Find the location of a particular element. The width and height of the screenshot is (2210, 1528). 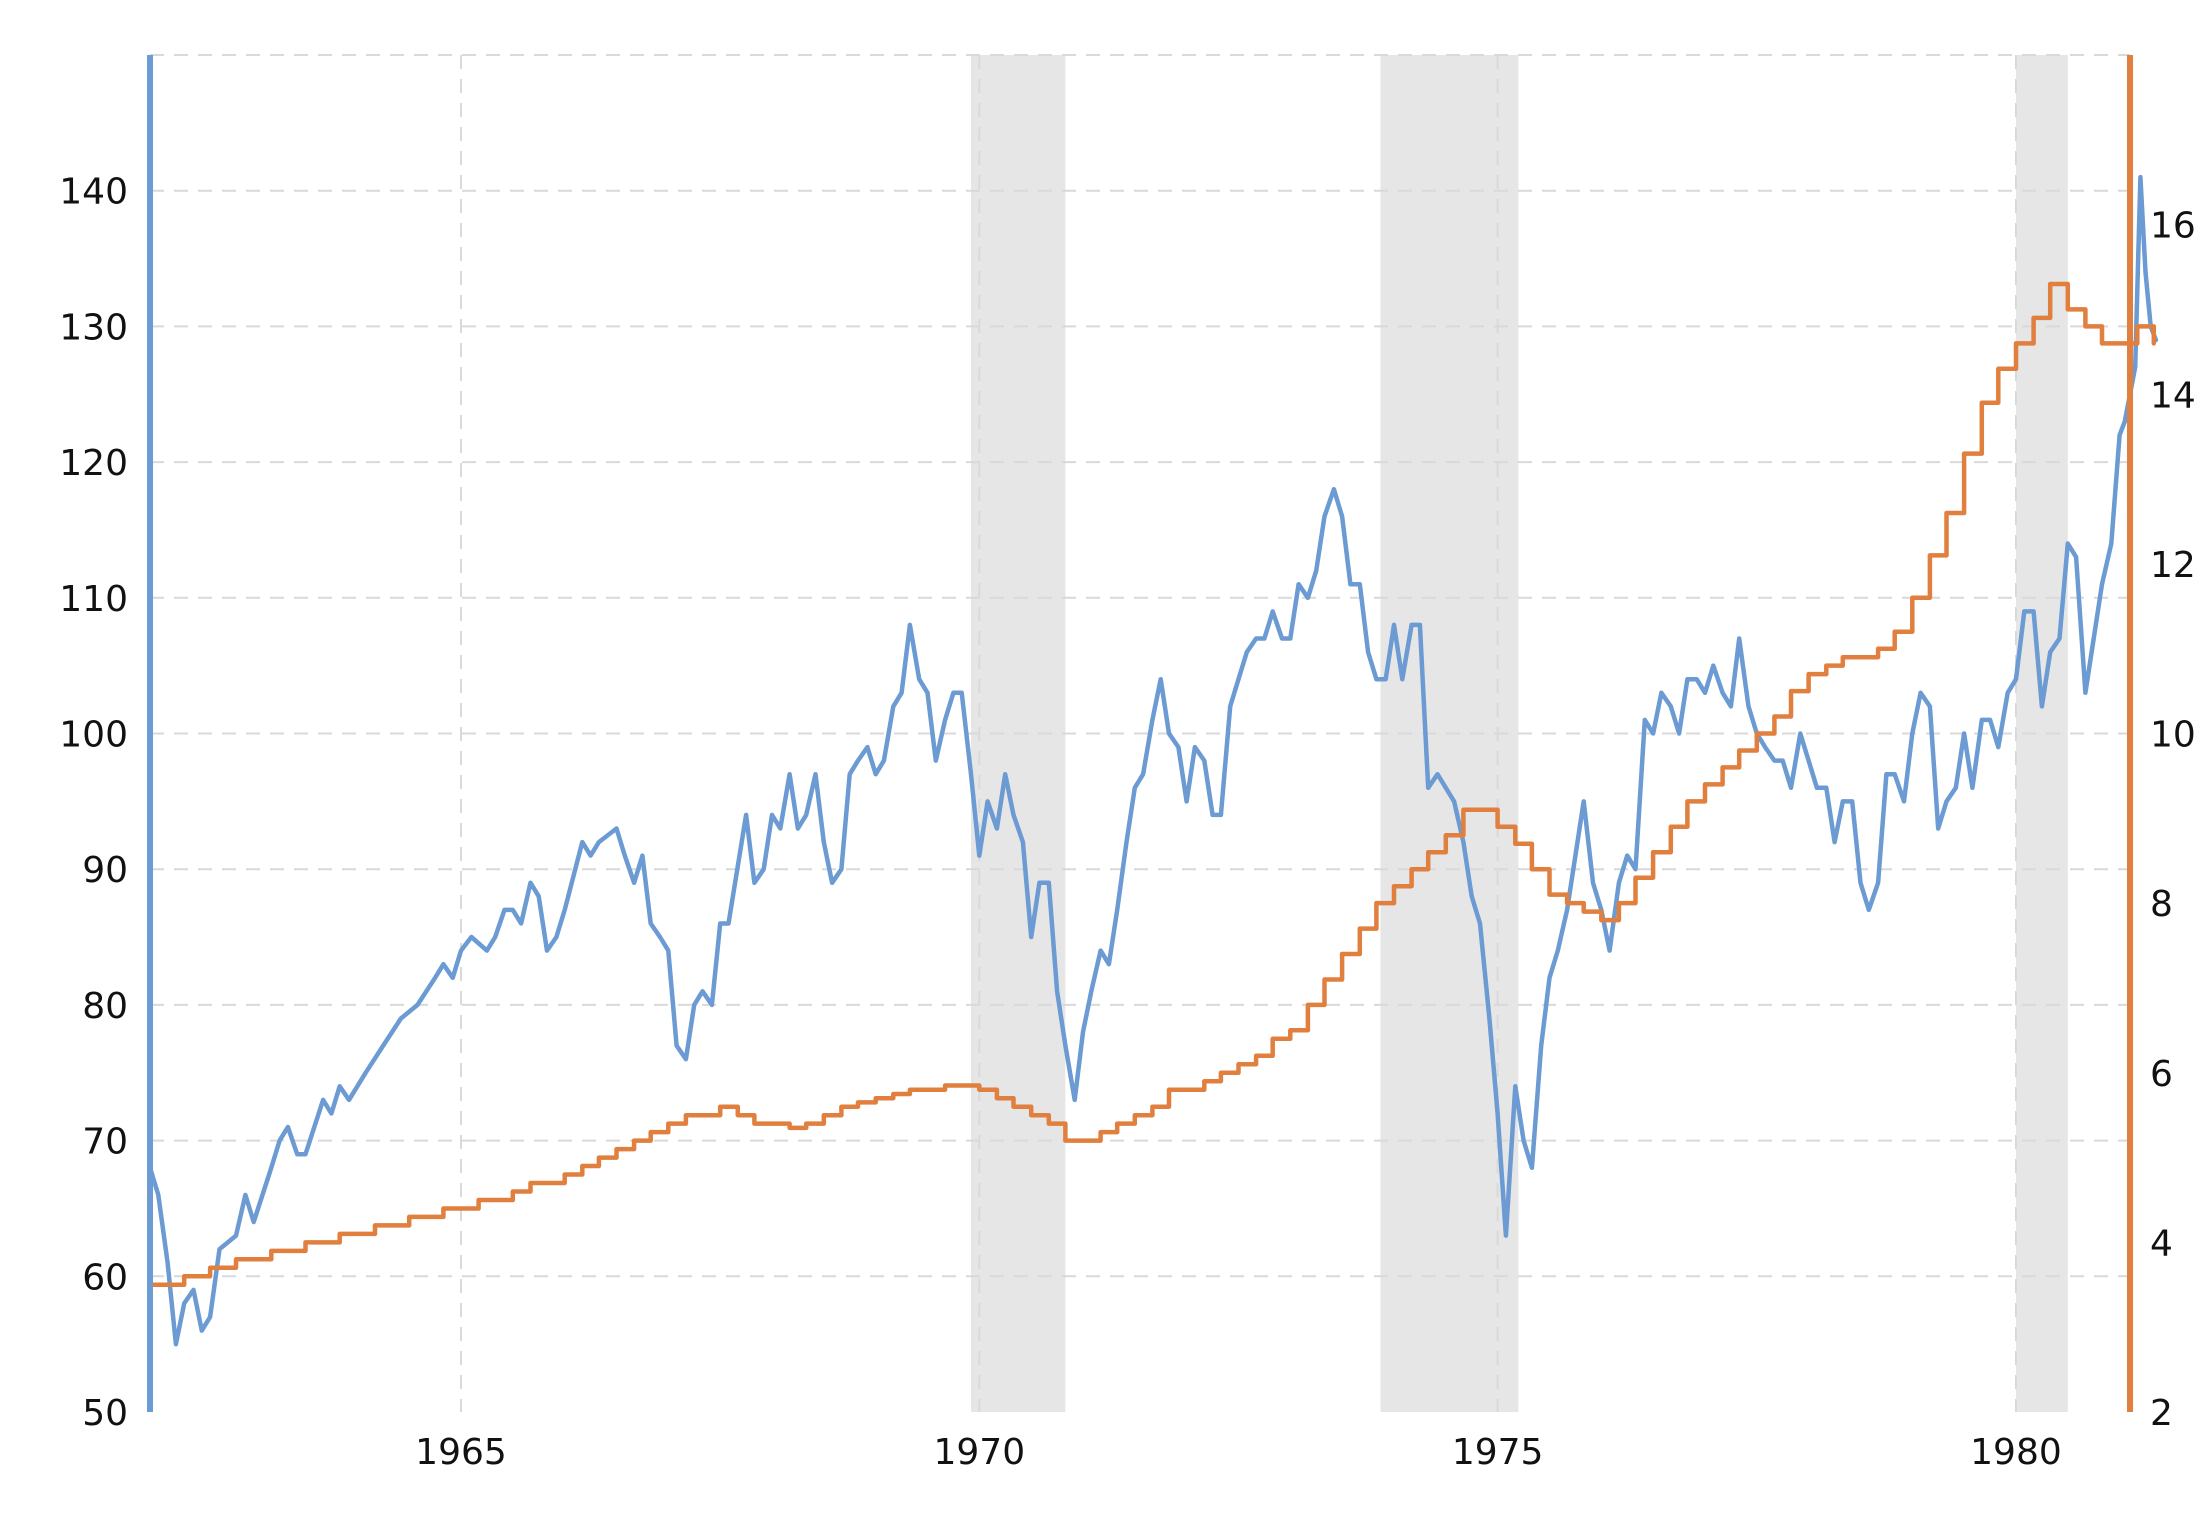

y2-tick-label-4: 4 is located at coordinates (2161, 1243).